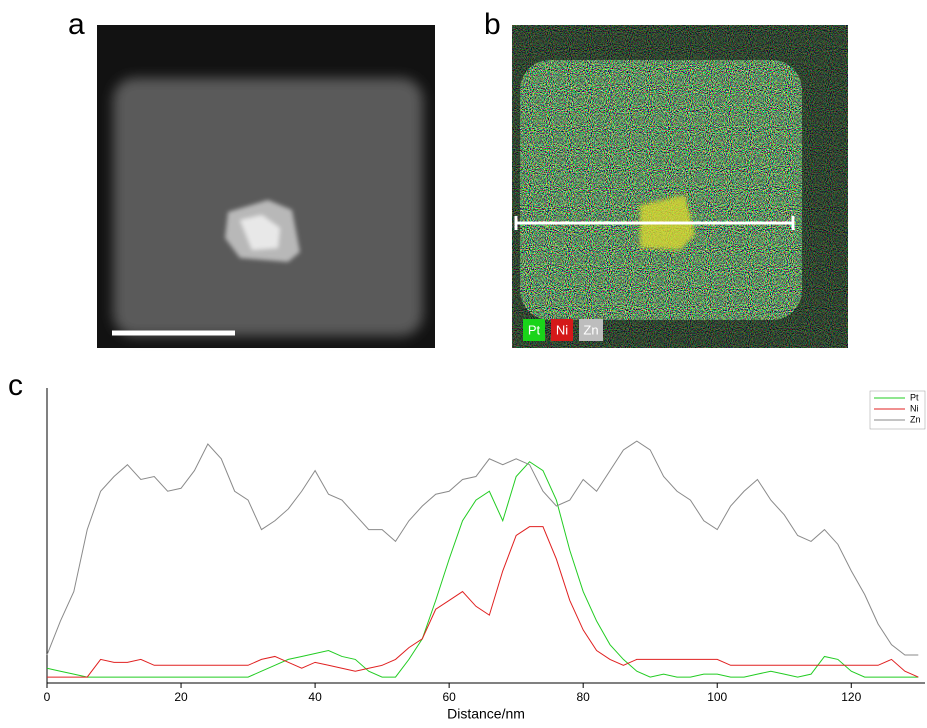 Image resolution: width=927 pixels, height=728 pixels. What do you see at coordinates (262, 231) in the screenshot?
I see `particle` at bounding box center [262, 231].